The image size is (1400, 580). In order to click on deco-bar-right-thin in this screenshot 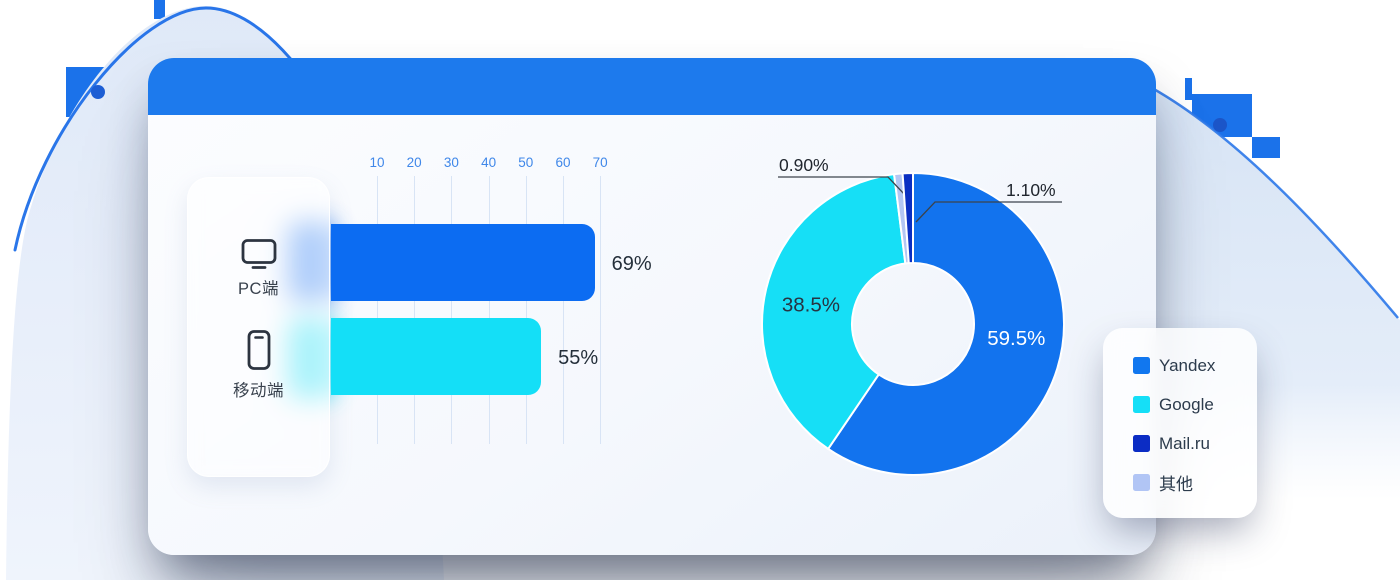, I will do `click(1188, 89)`.